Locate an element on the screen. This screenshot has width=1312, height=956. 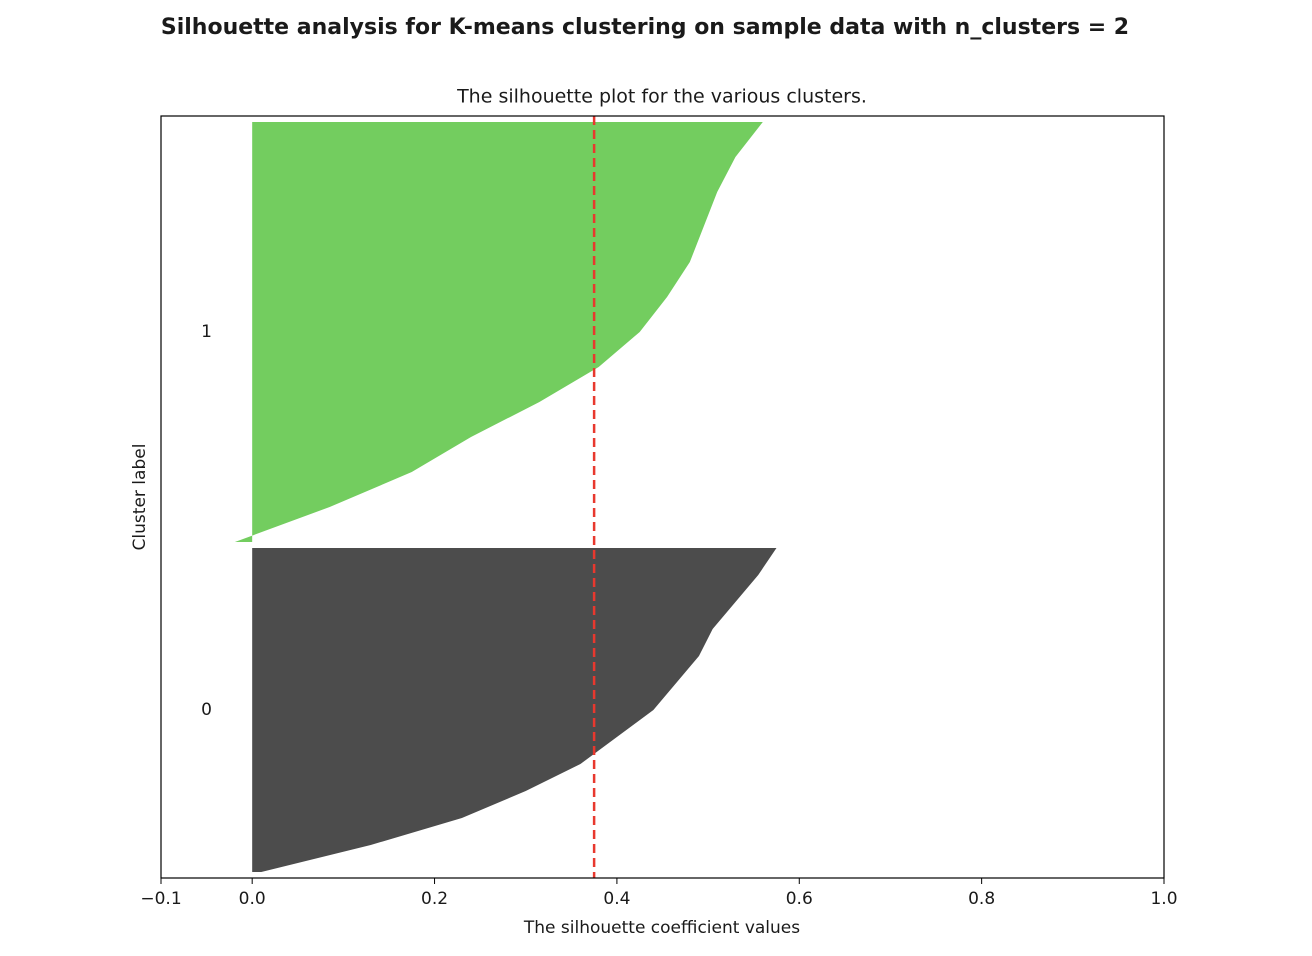
x-tick-label: 0.2 is located at coordinates (434, 899).